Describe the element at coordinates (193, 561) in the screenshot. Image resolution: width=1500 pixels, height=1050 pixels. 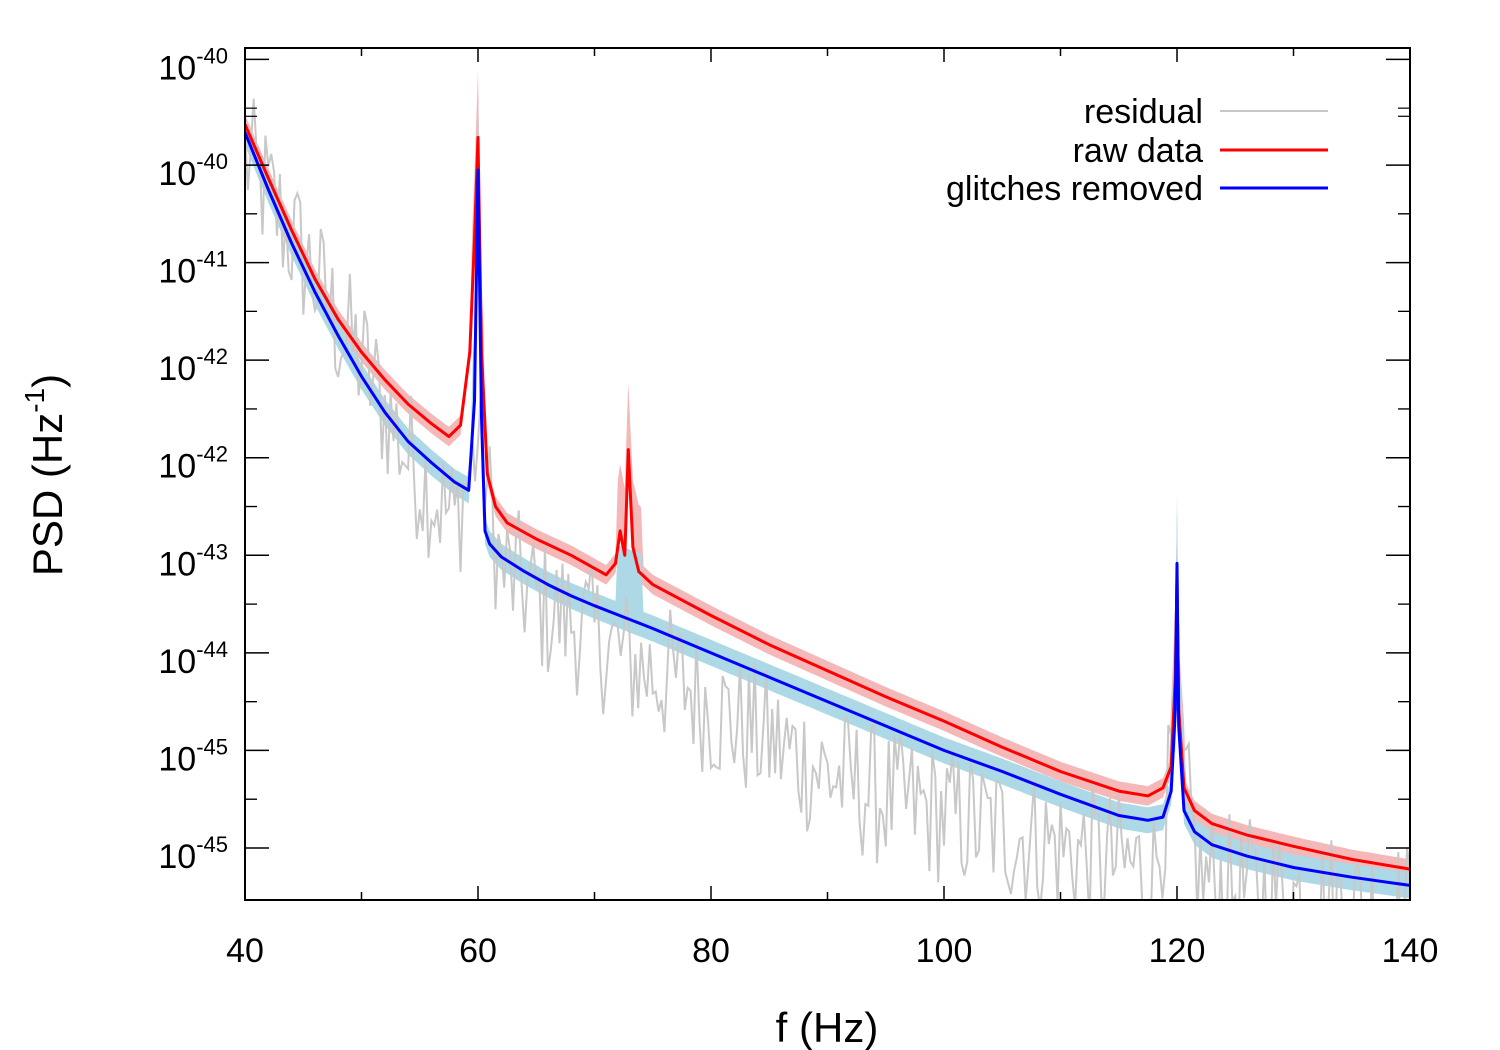
I see `y-tick-label: 10-43` at that location.